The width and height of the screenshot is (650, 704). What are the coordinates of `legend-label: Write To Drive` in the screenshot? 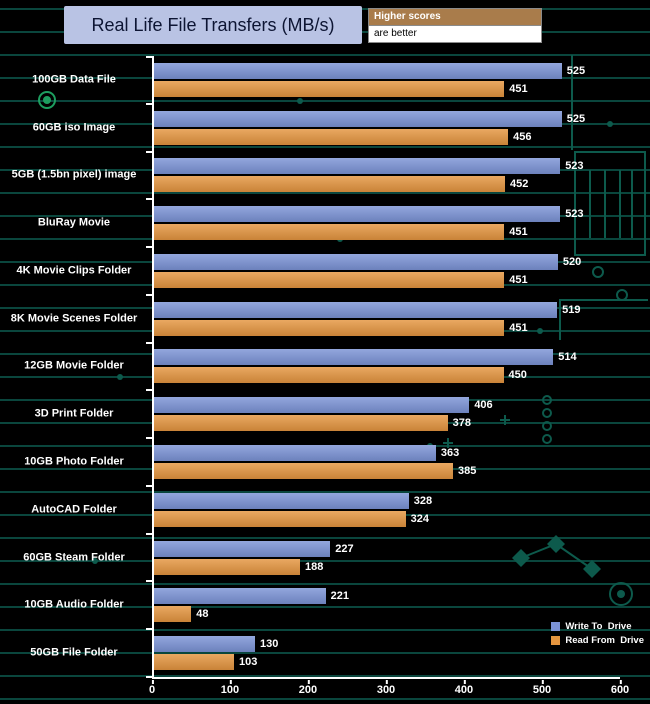 It's located at (598, 626).